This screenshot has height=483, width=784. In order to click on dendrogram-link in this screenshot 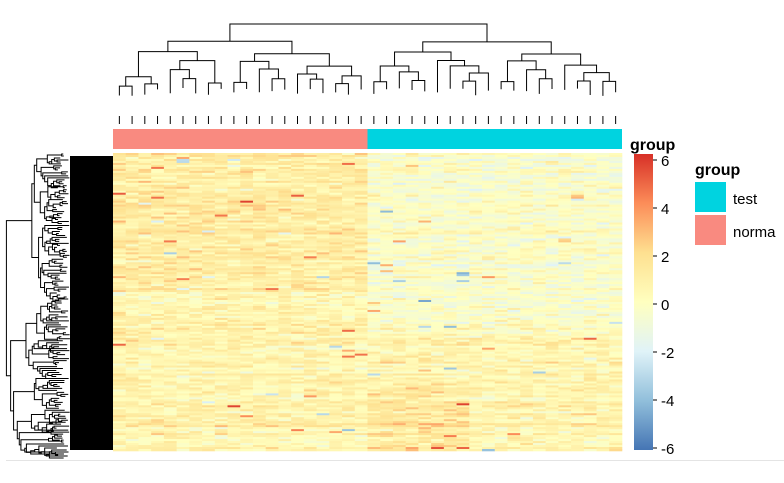, I will do `click(451, 76)`.